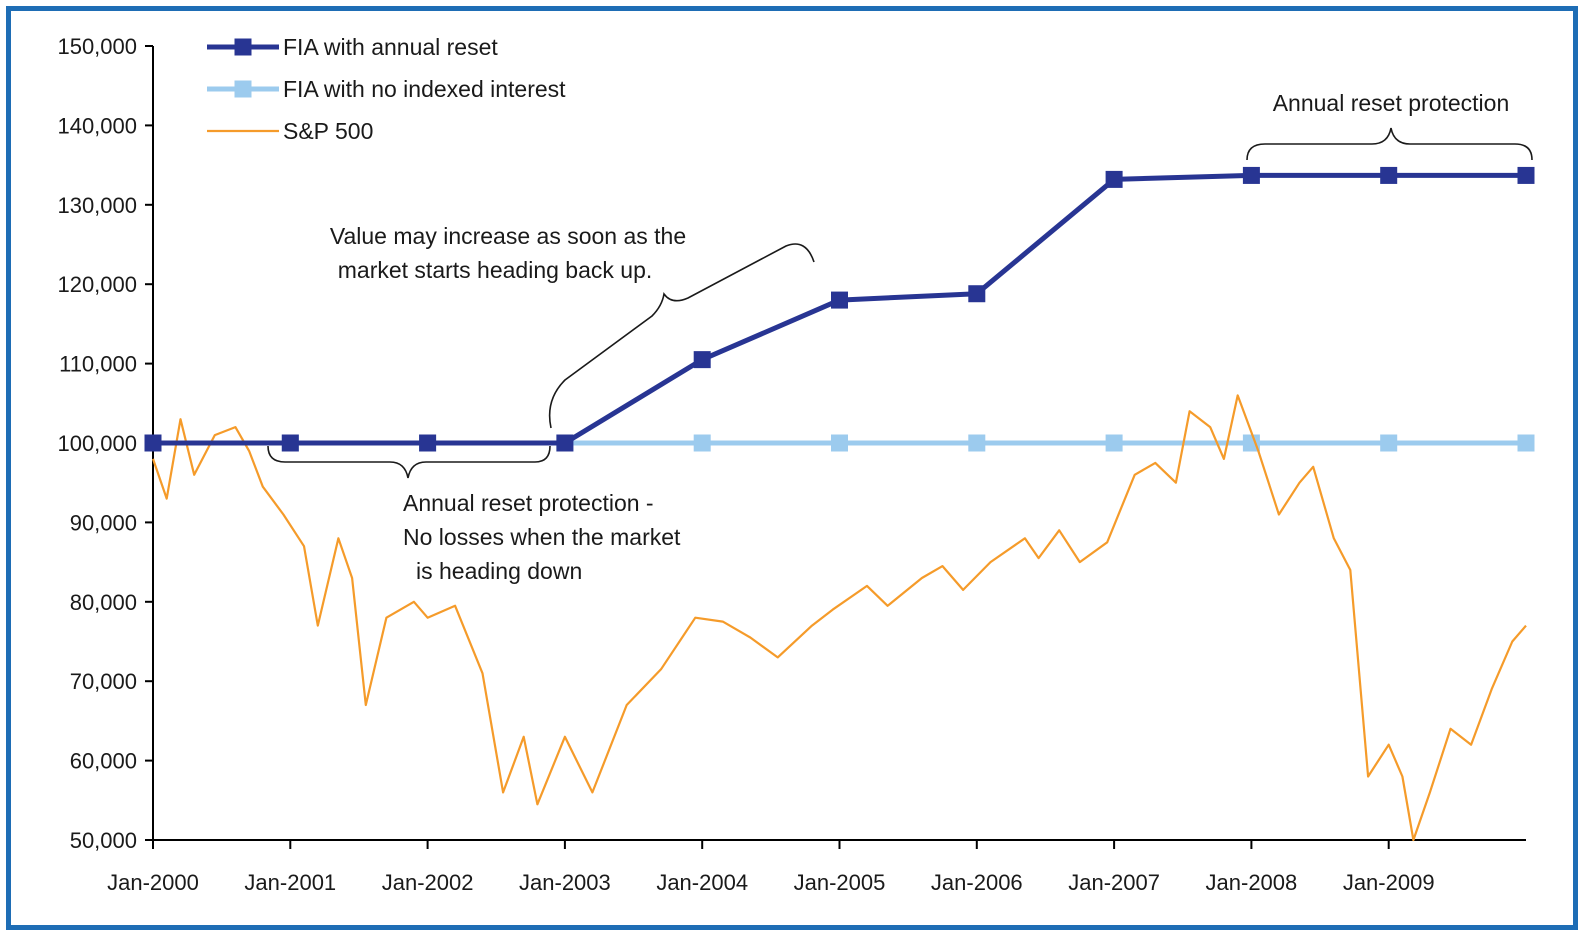  Describe the element at coordinates (97, 125) in the screenshot. I see `y-tick-label: 140,000` at that location.